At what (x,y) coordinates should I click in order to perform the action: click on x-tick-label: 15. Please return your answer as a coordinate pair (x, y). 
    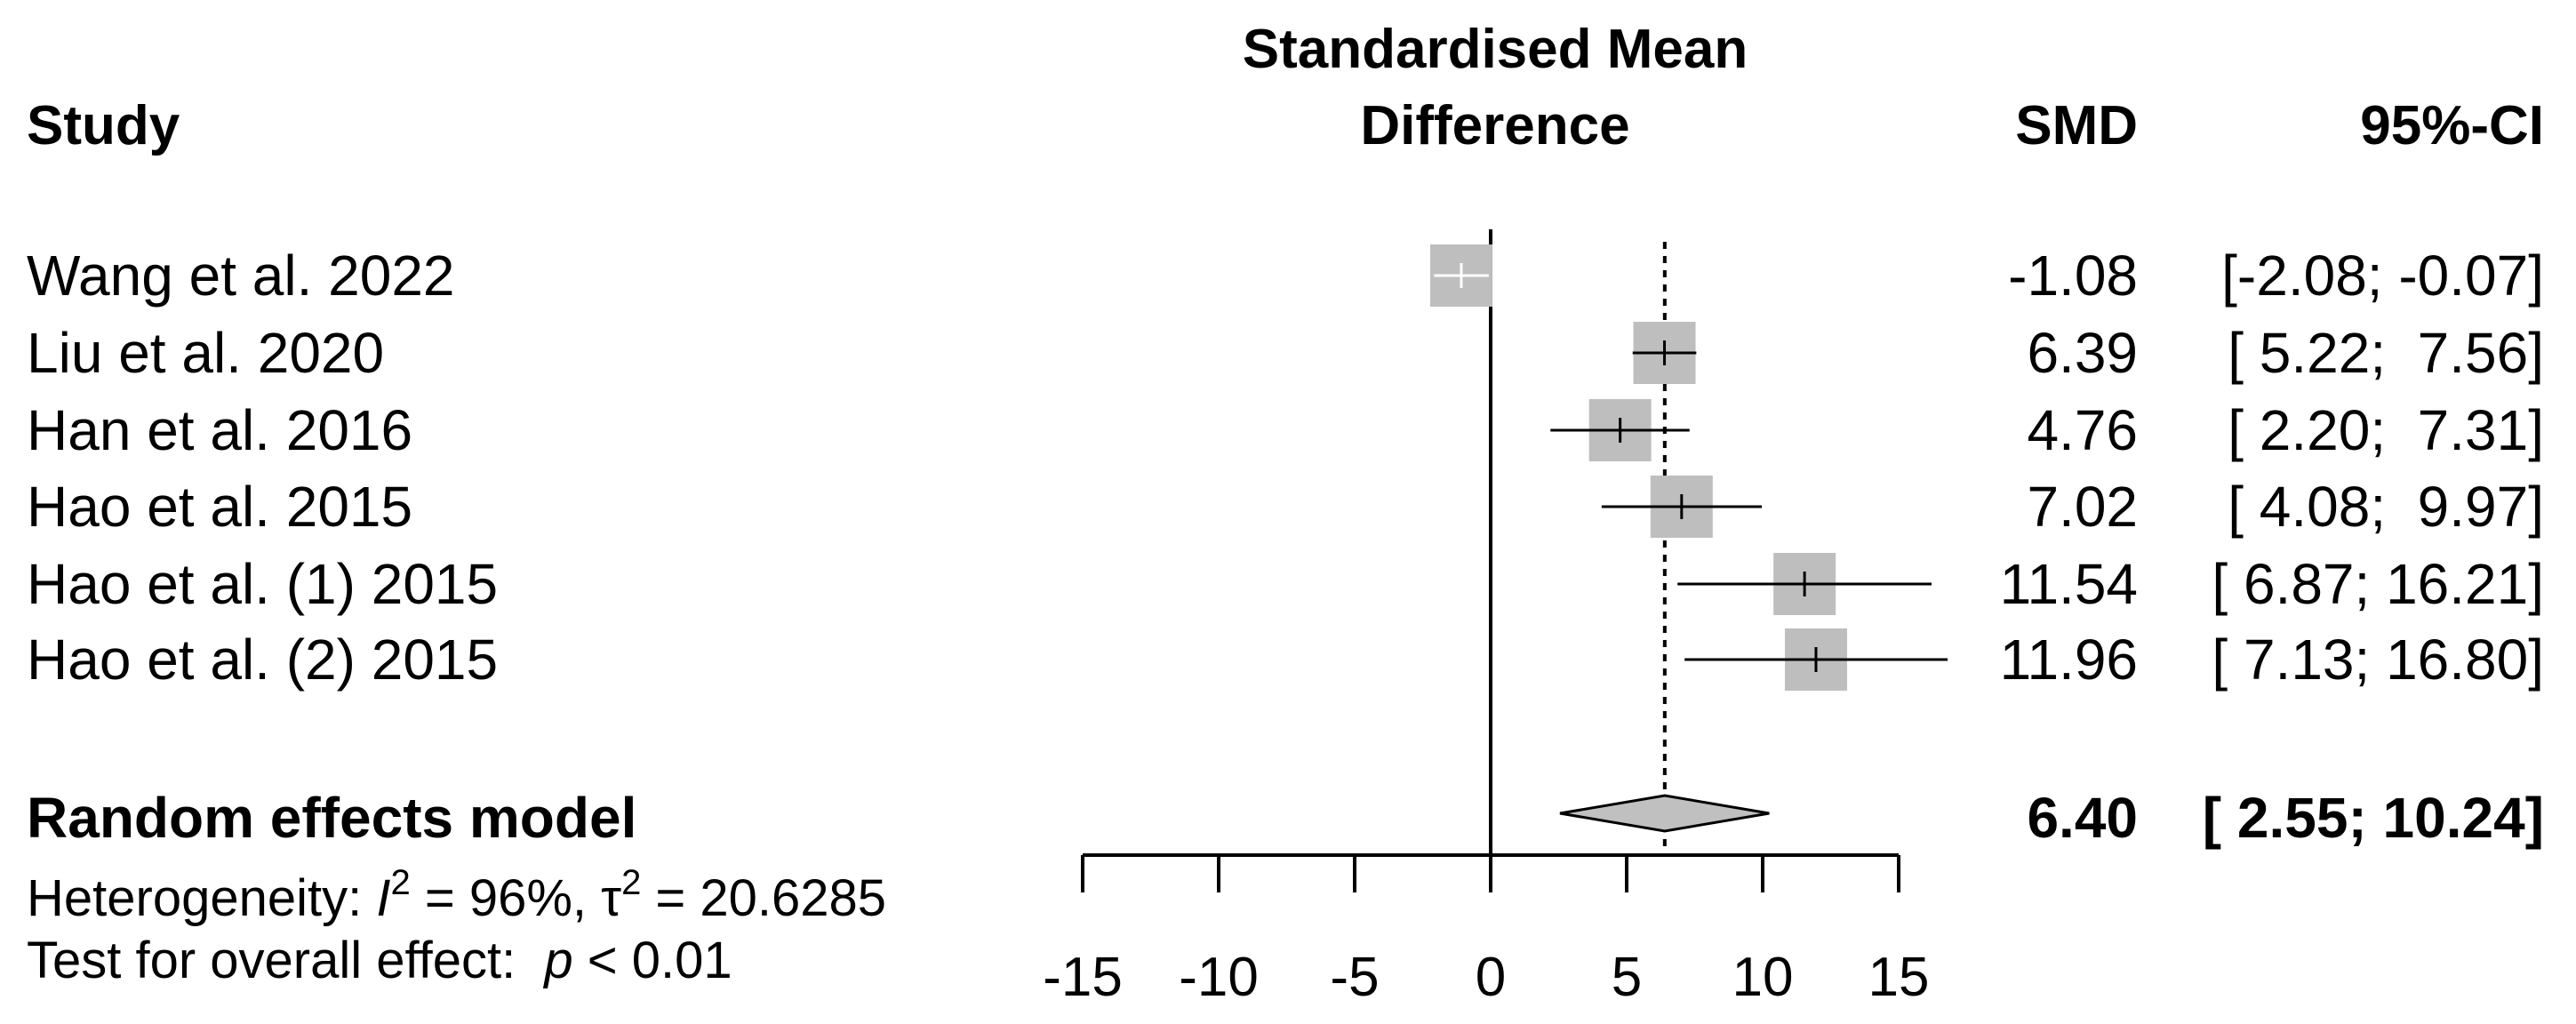
    Looking at the image, I should click on (1899, 977).